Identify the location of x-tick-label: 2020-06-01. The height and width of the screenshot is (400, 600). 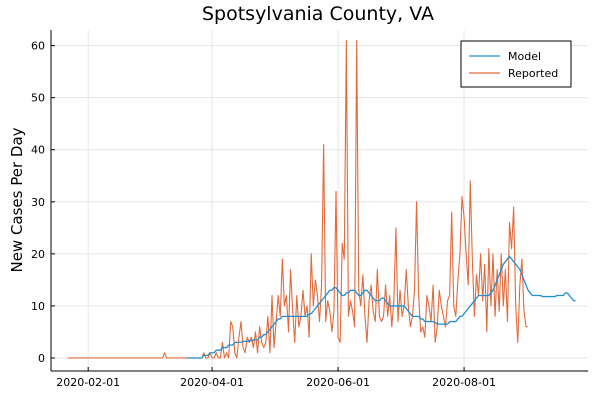
(338, 382).